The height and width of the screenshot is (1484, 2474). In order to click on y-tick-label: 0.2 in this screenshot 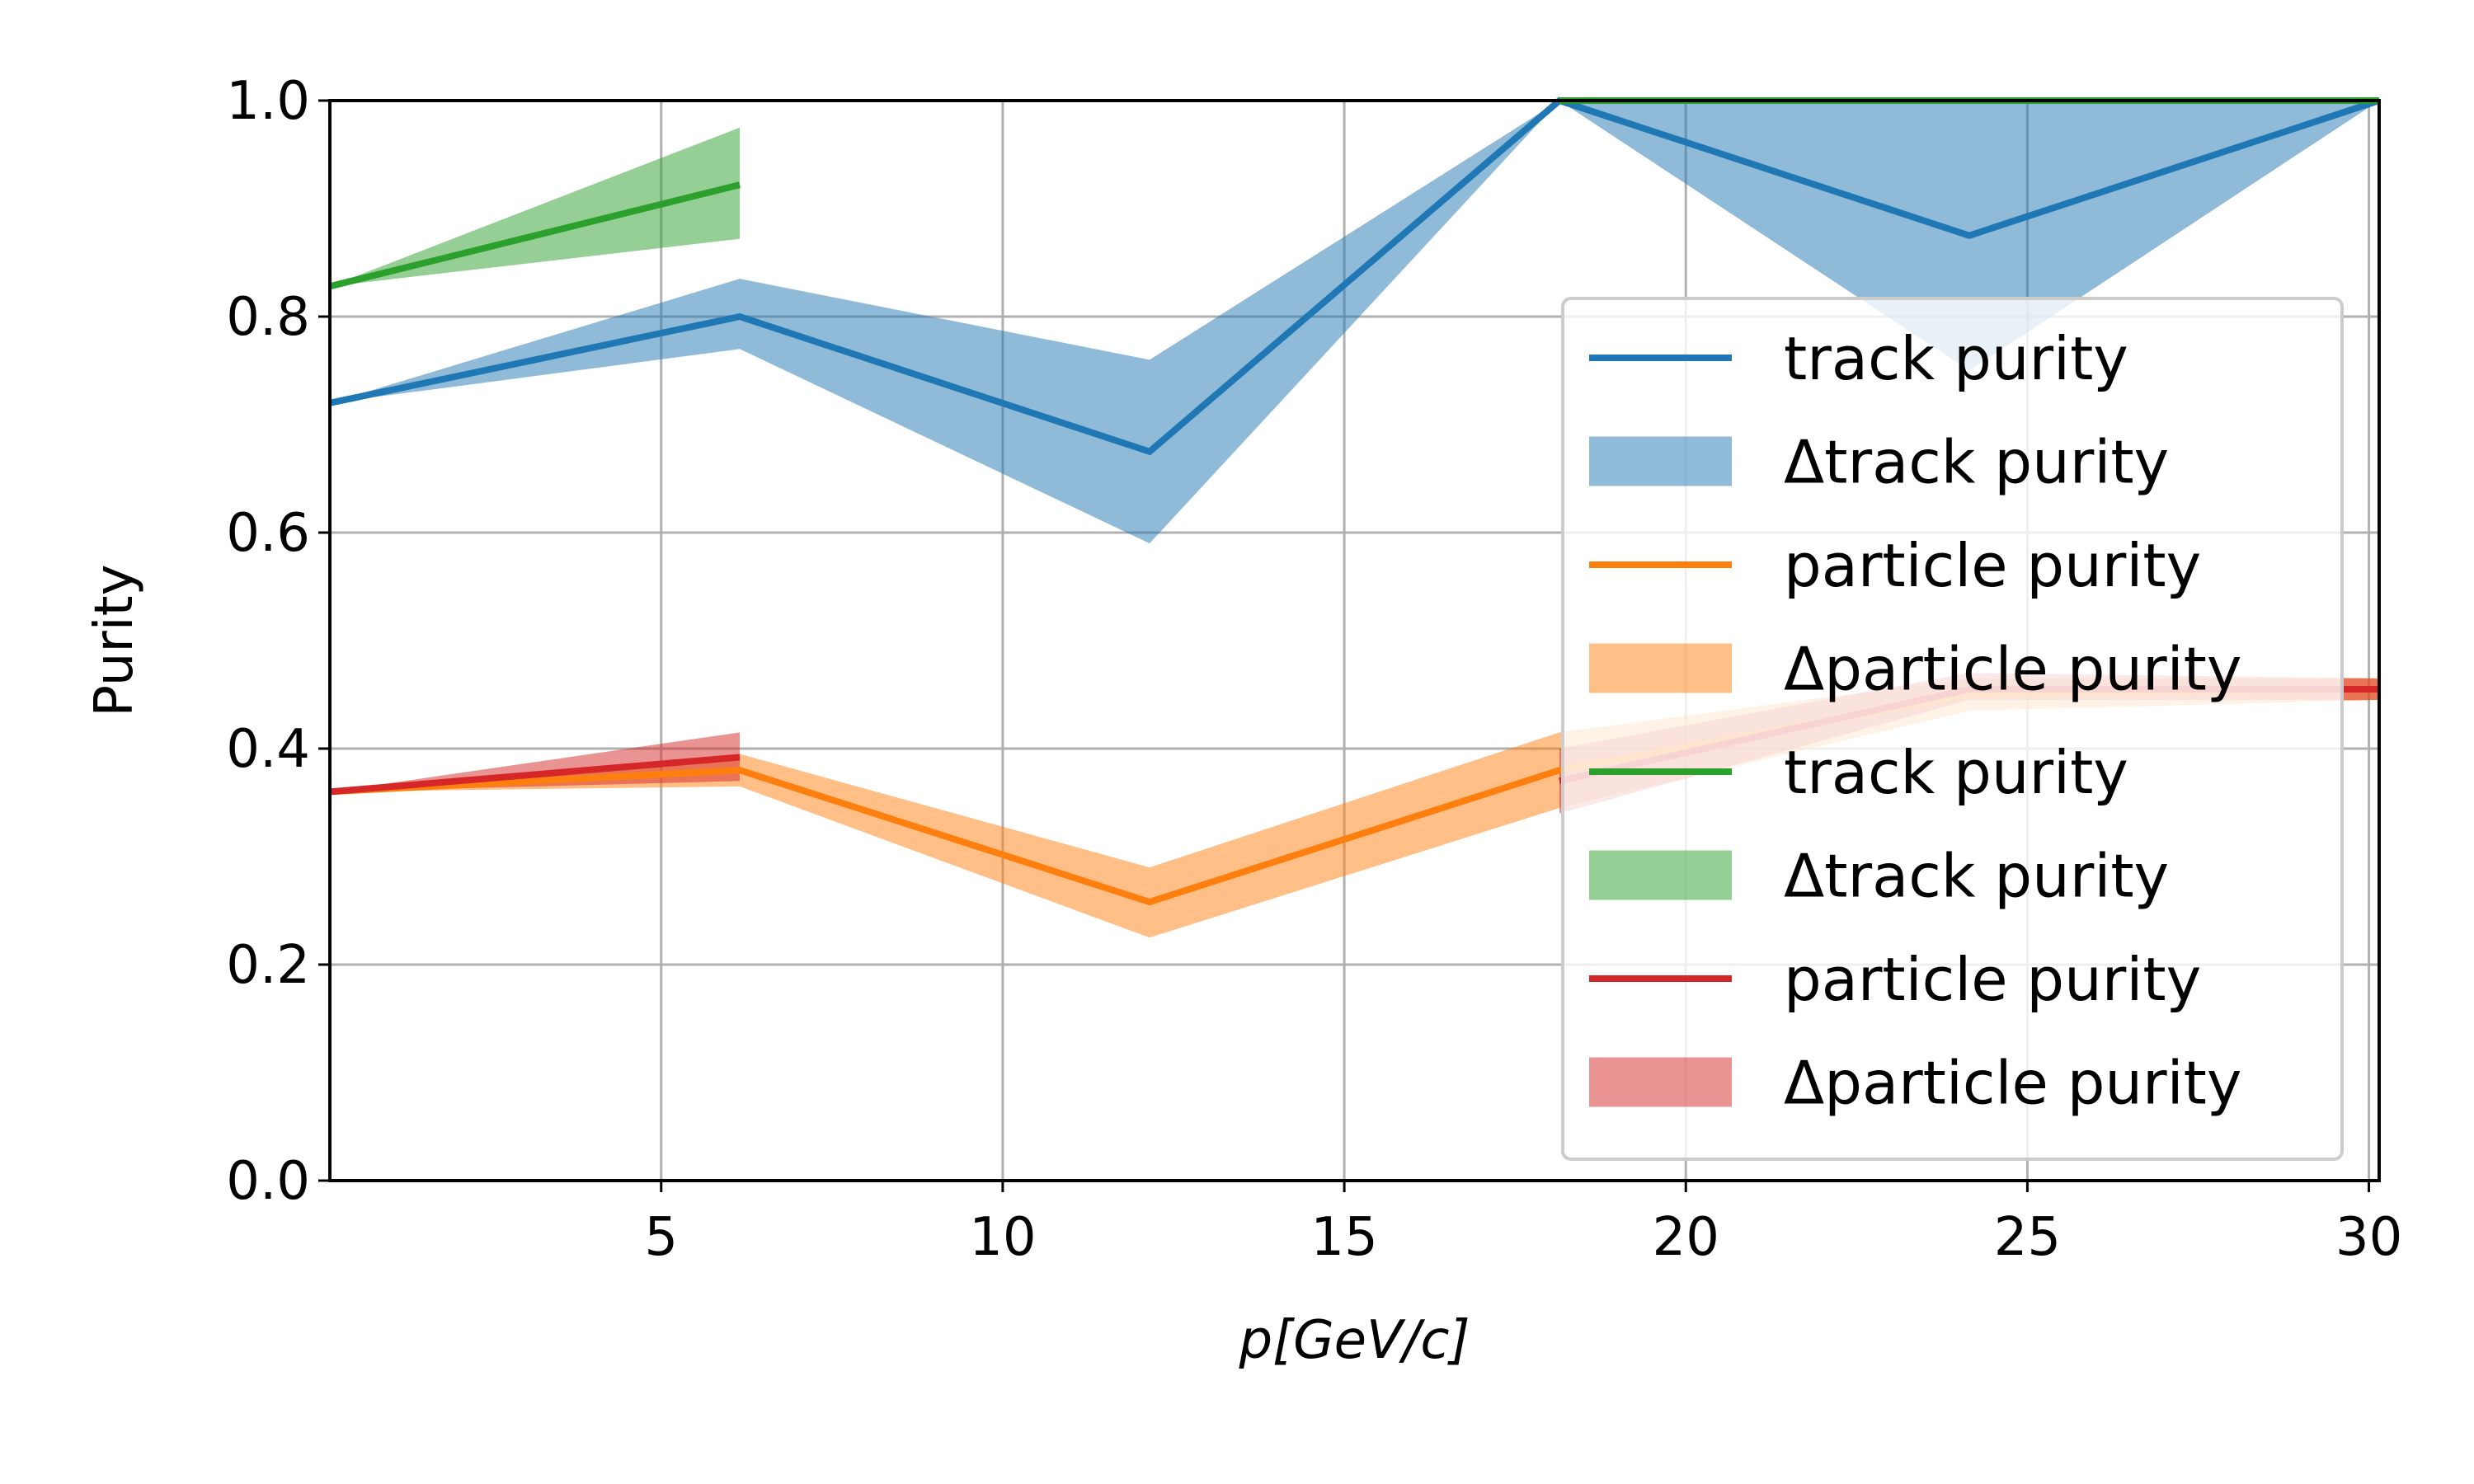, I will do `click(268, 965)`.